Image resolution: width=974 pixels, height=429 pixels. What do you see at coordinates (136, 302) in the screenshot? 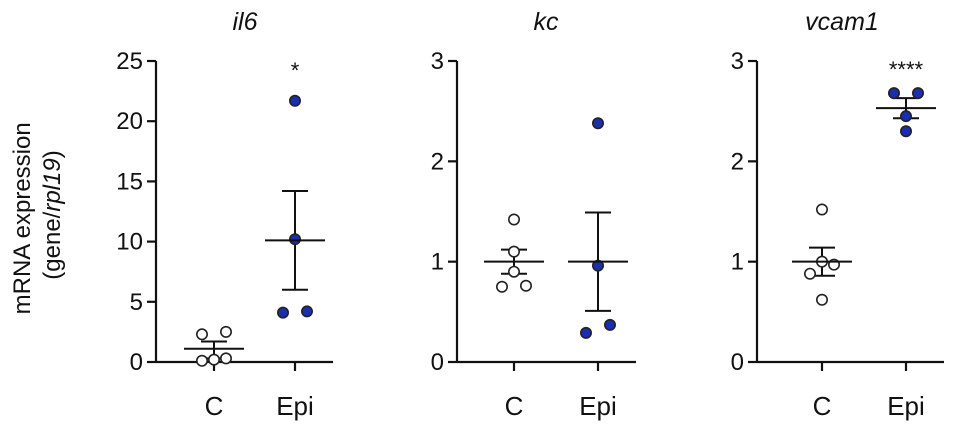
I see `y-tick-label: 5` at bounding box center [136, 302].